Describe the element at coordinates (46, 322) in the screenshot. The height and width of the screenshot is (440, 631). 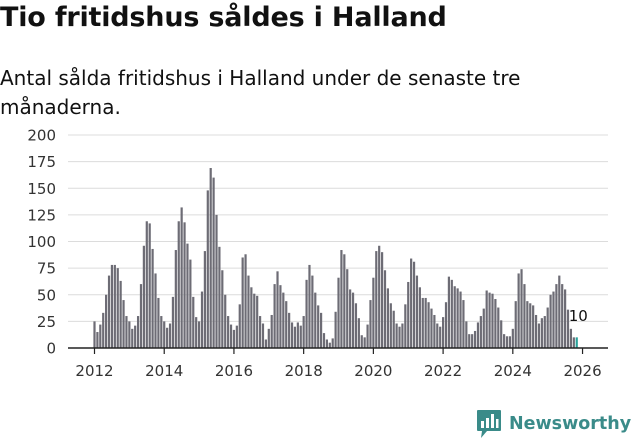
I see `y-tick-label: 25` at that location.